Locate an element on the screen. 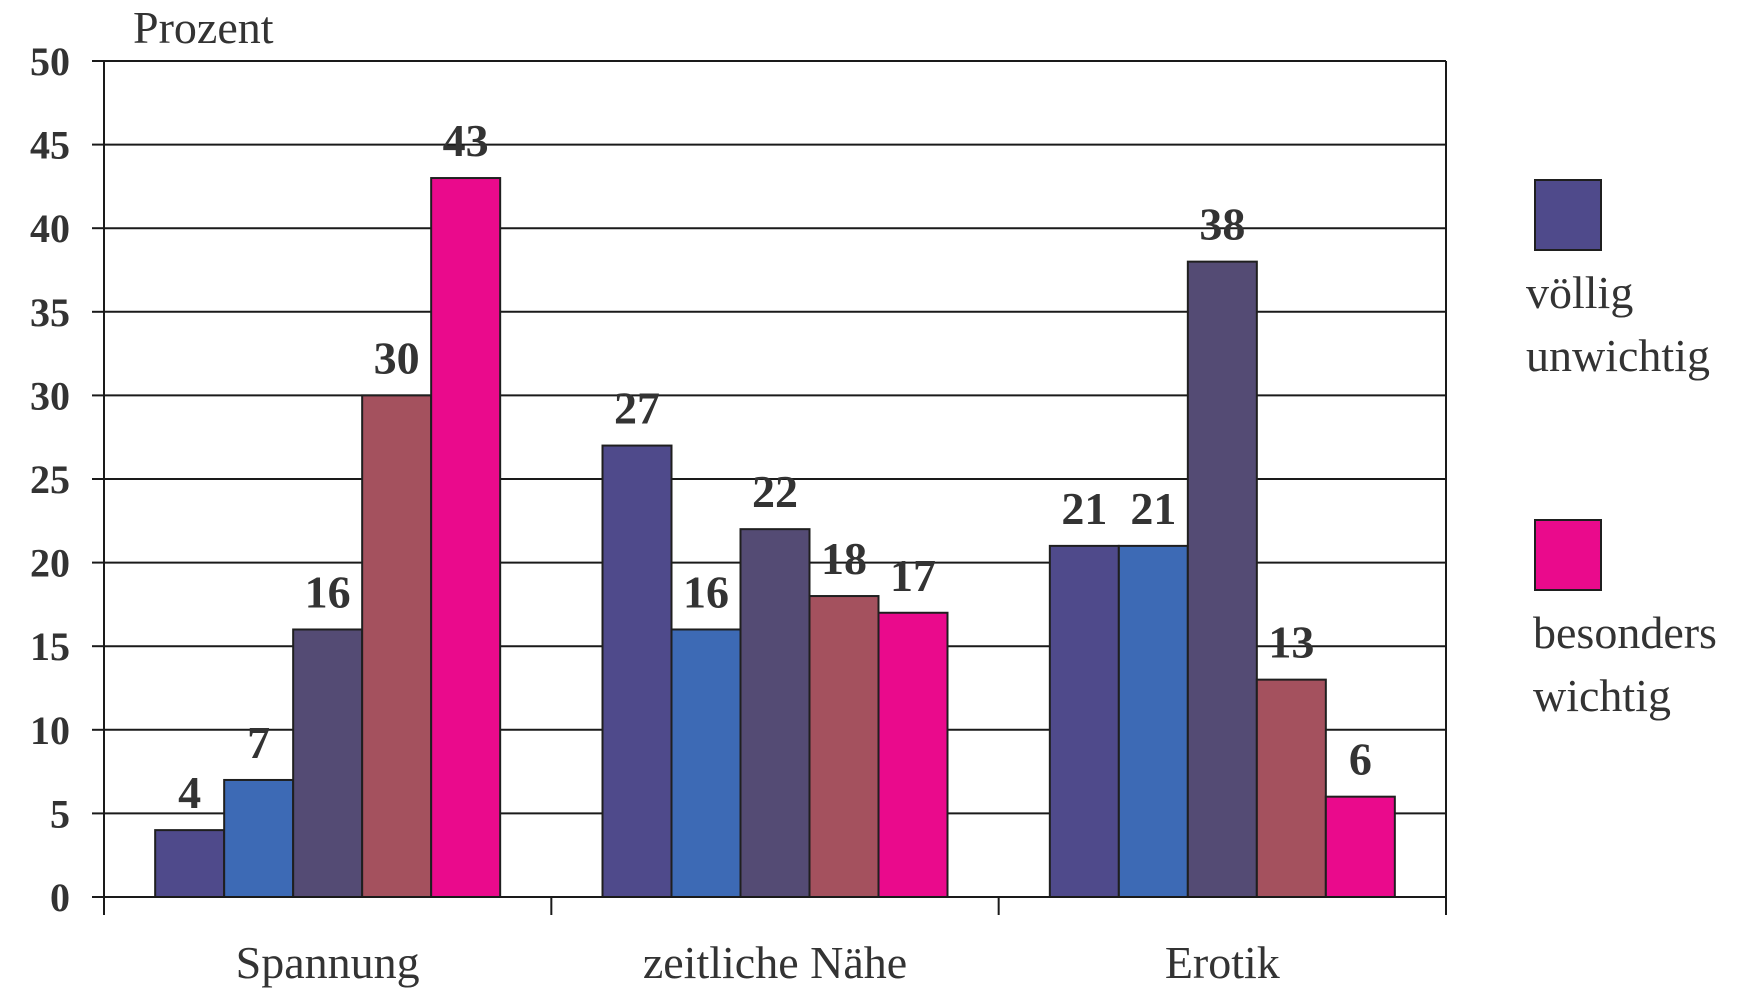 The image size is (1753, 990). y-tick-label: 50 is located at coordinates (50, 61).